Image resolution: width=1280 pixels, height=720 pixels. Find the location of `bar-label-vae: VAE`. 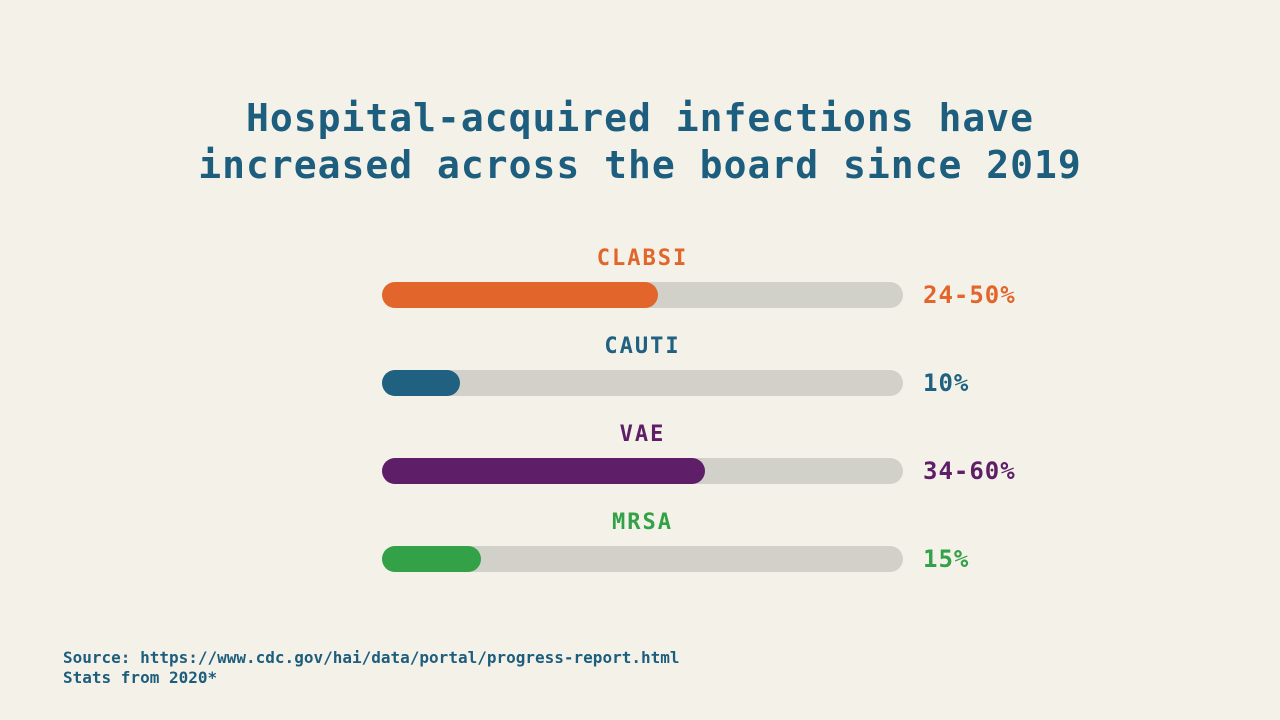

bar-label-vae: VAE is located at coordinates (642, 434).